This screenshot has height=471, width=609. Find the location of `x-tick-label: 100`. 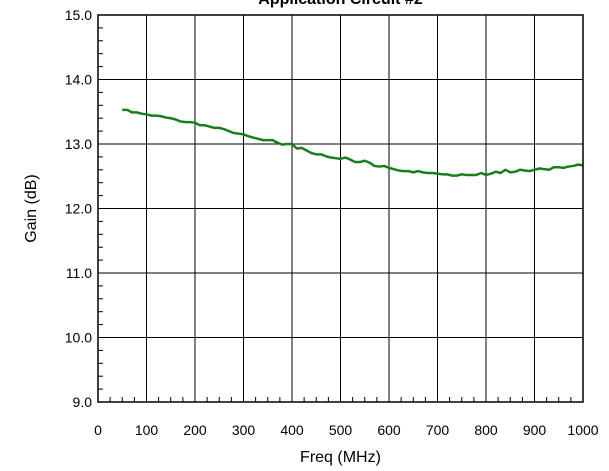

x-tick-label: 100 is located at coordinates (147, 430).